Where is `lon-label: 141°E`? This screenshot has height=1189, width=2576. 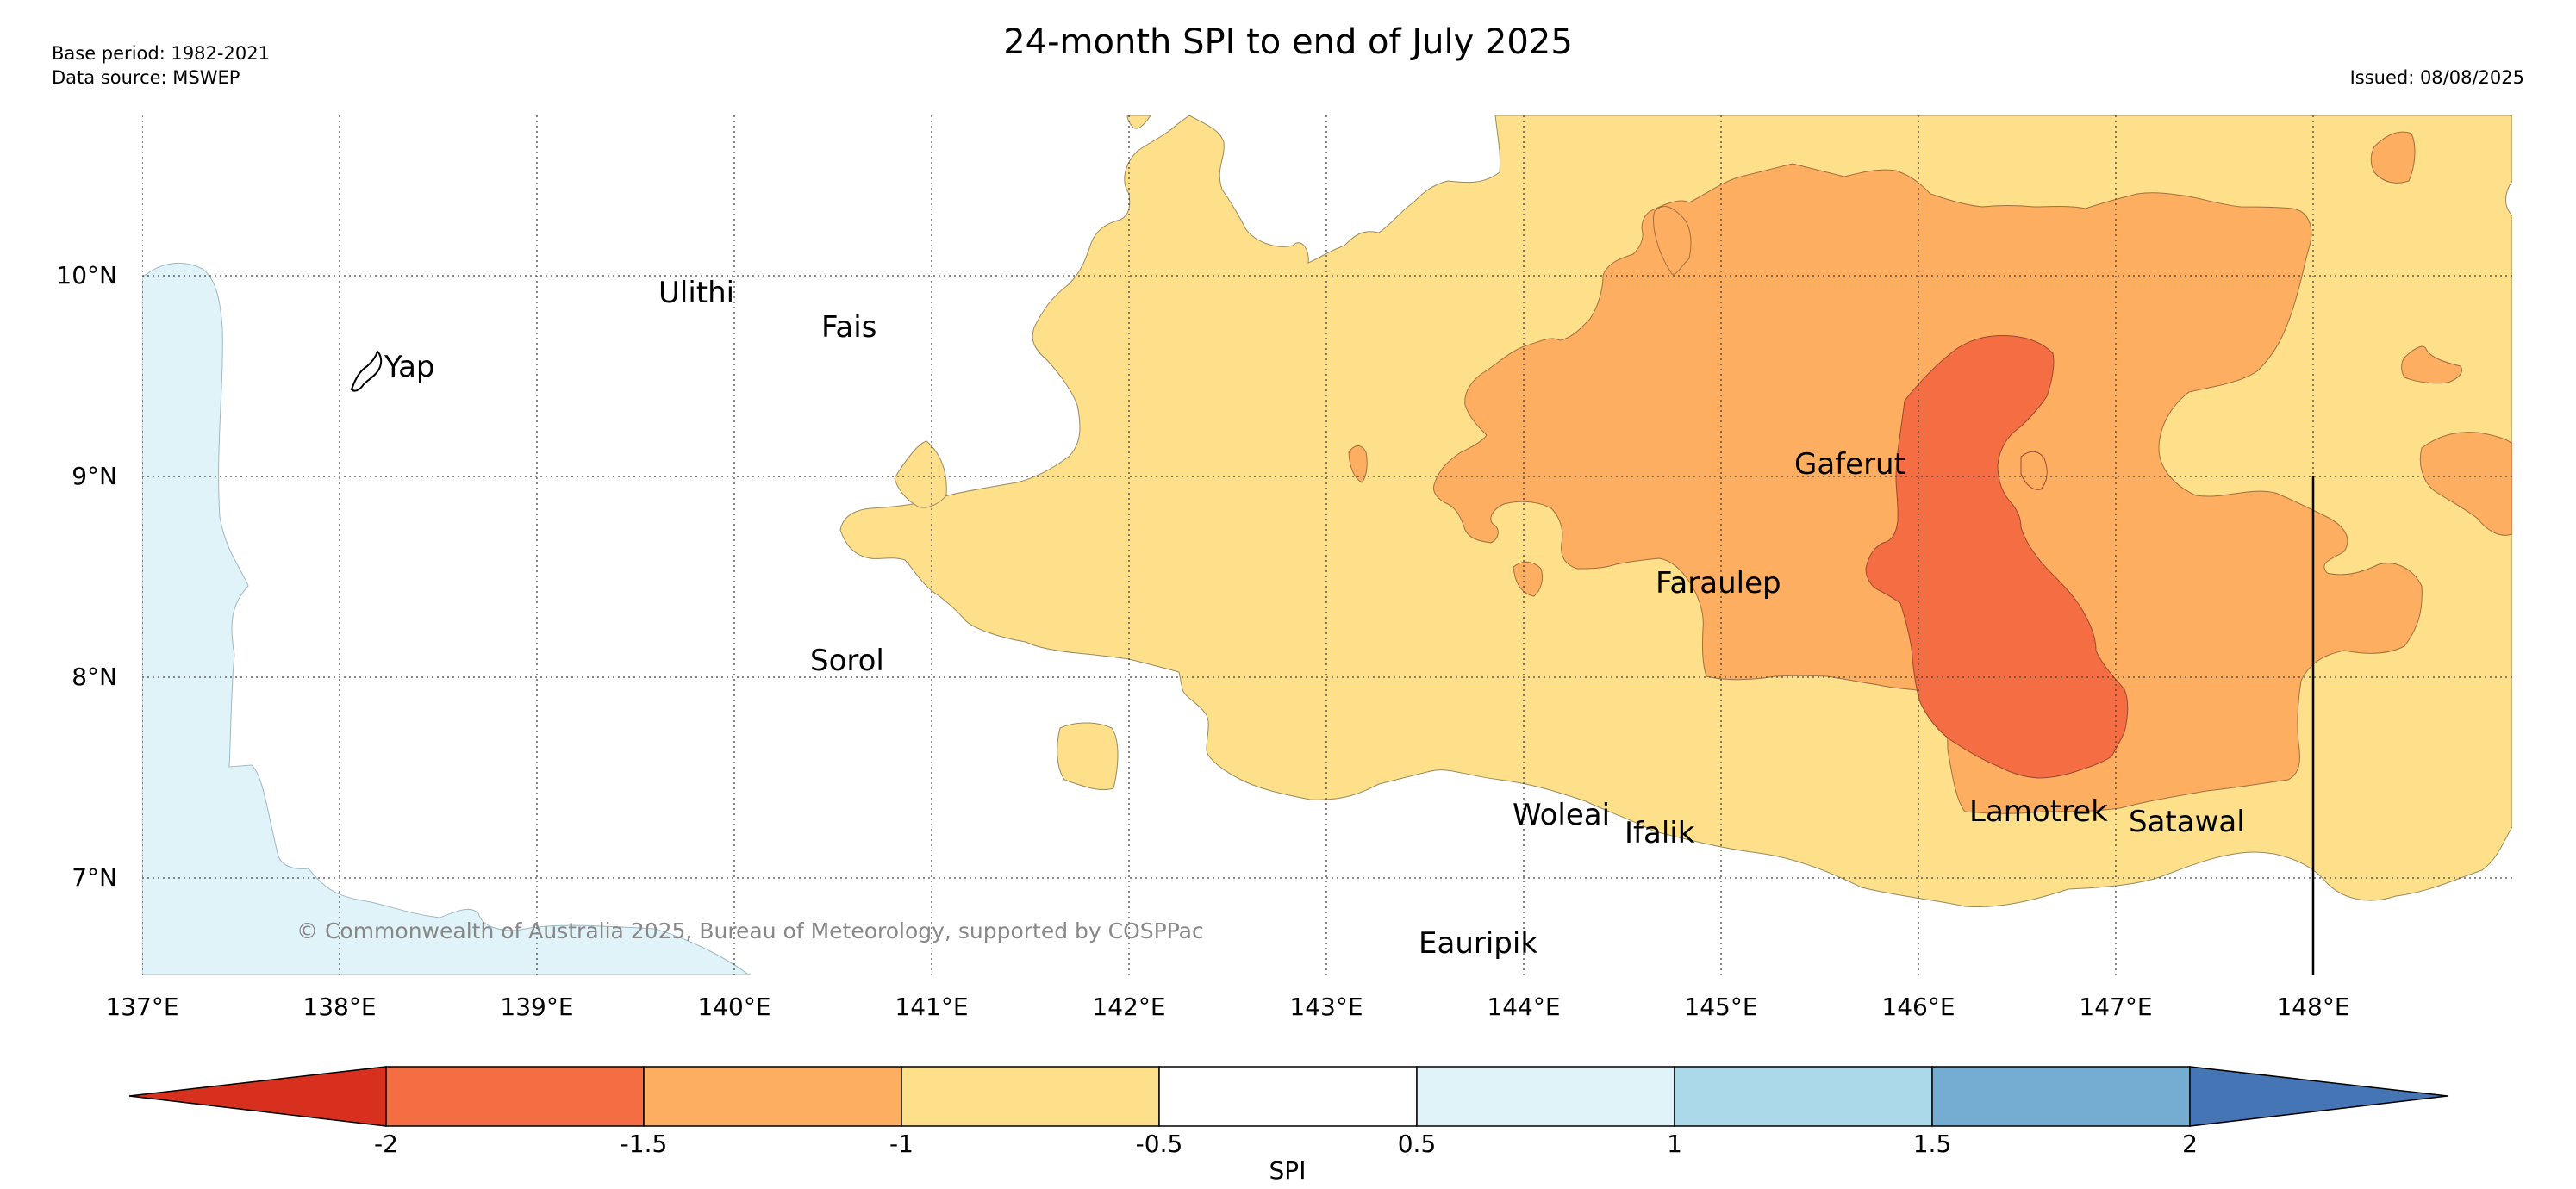 lon-label: 141°E is located at coordinates (932, 1007).